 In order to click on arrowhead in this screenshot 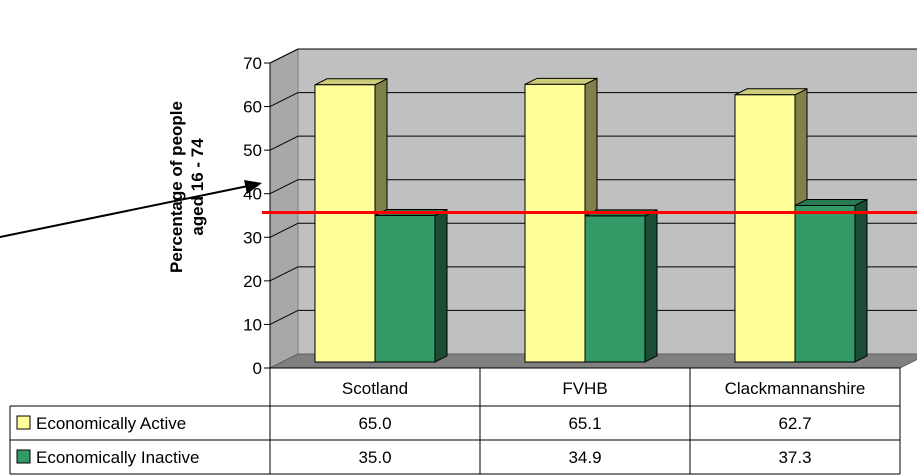, I will do `click(253, 187)`.